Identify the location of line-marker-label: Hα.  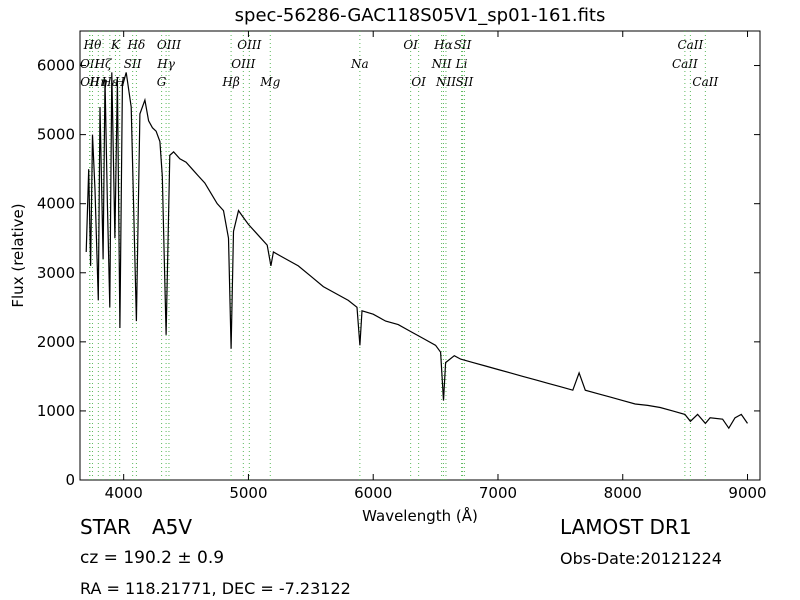
(443, 45).